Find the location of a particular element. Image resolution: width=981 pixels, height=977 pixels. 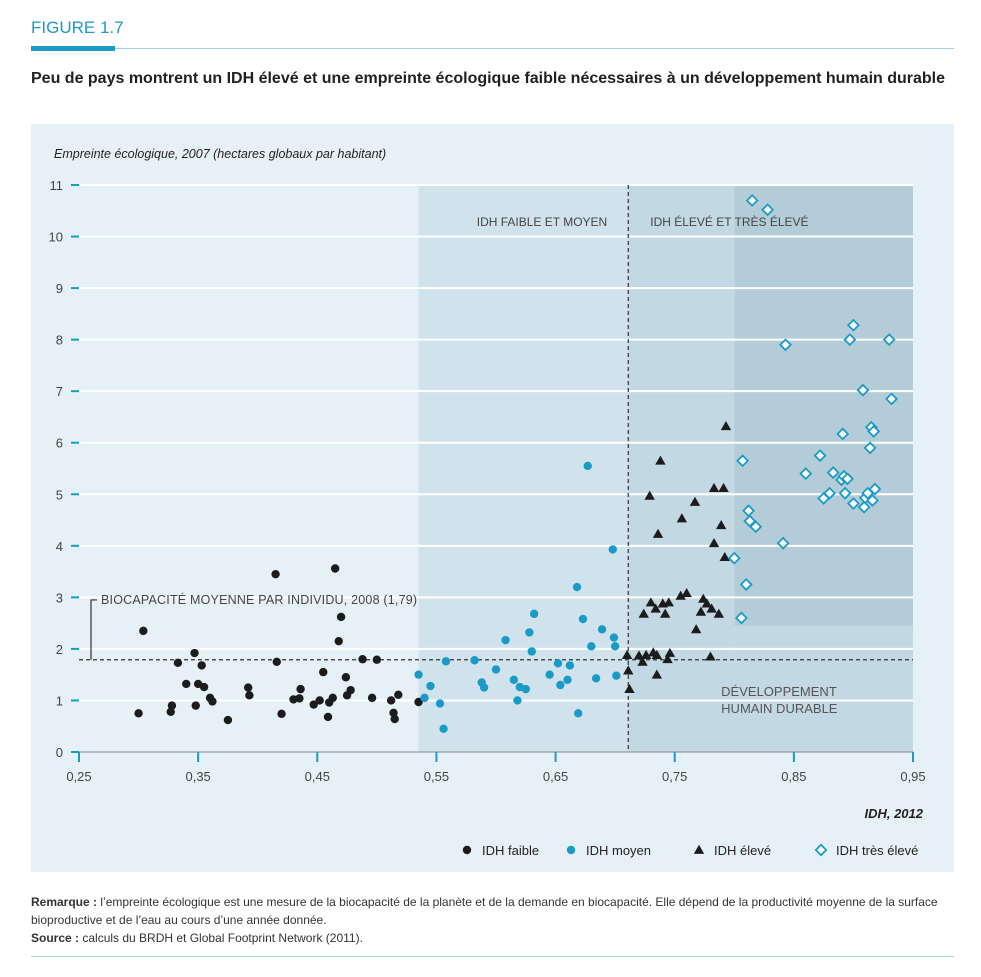

legend-label: IDH moyen is located at coordinates (618, 850).